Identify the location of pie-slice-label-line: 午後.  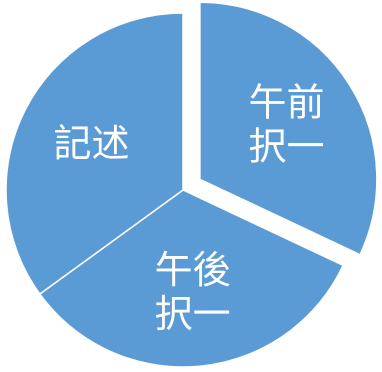
(193, 270).